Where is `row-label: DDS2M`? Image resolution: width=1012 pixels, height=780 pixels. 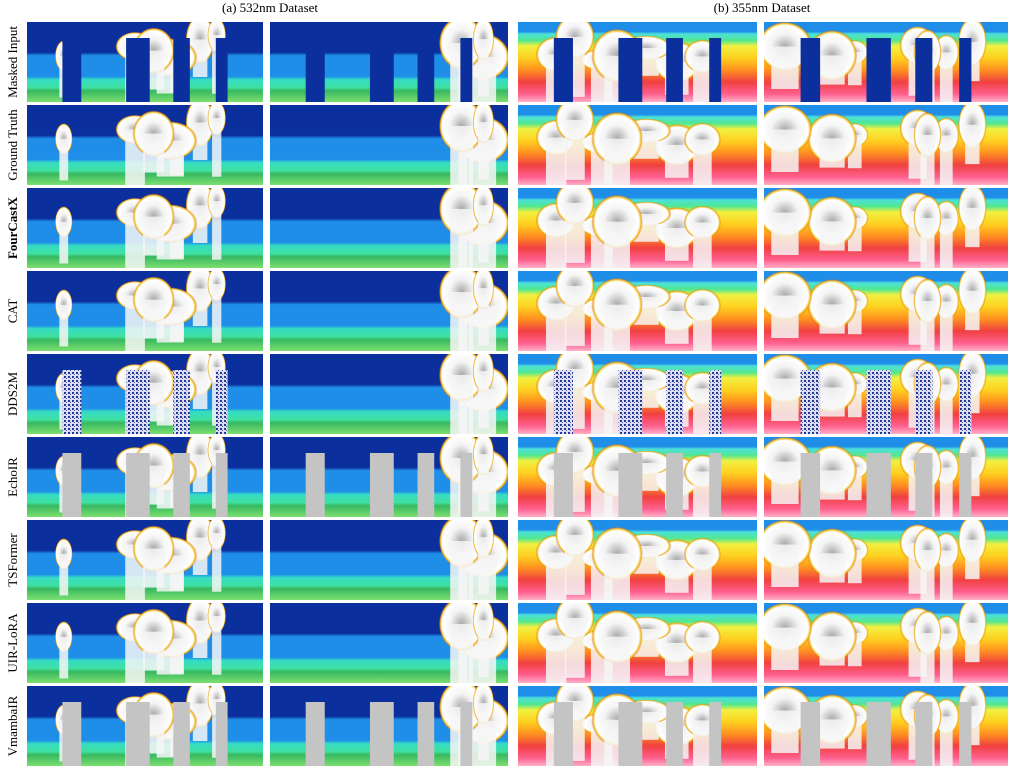
row-label: DDS2M is located at coordinates (12, 394).